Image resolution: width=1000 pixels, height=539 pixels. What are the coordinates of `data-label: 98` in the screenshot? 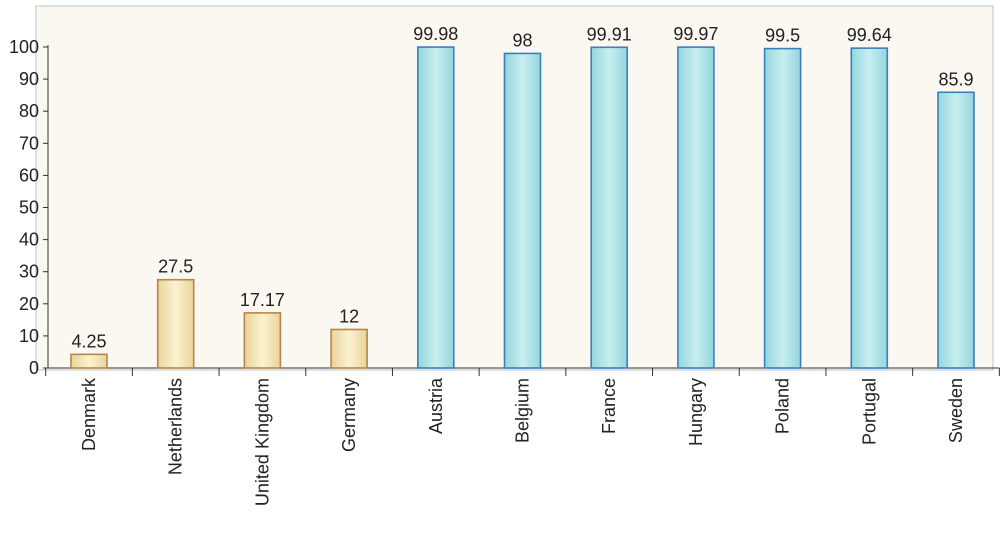 It's located at (522, 40).